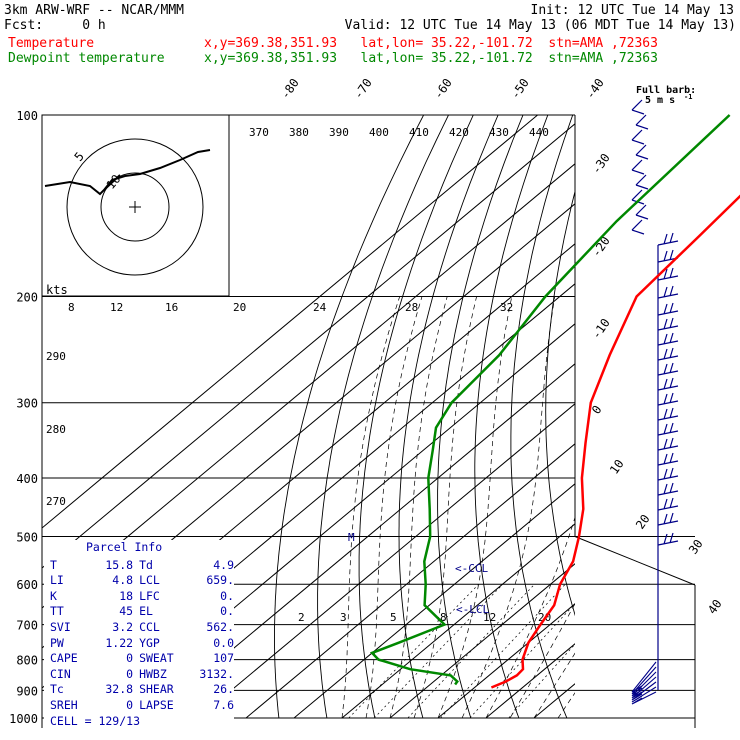 This screenshot has width=740, height=740. What do you see at coordinates (617, 467) in the screenshot?
I see `isotherm-label: 10` at bounding box center [617, 467].